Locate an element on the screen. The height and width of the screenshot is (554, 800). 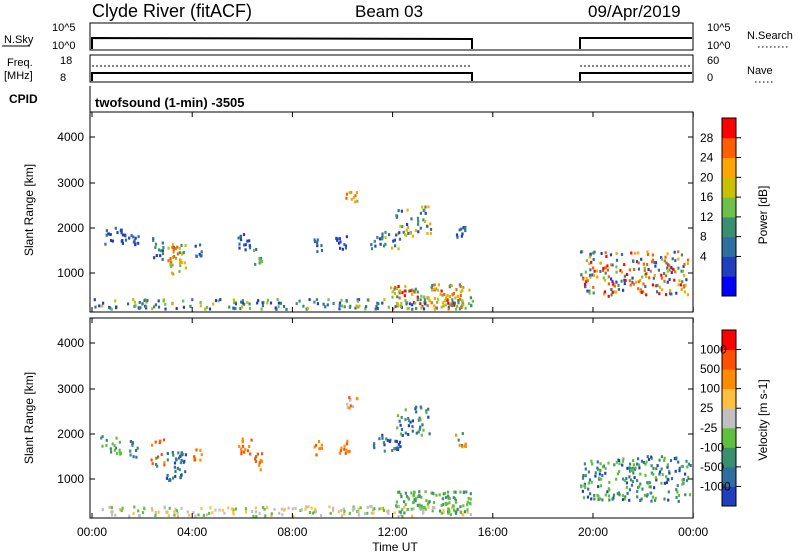
velocity-colorbar-tick-label: -500 is located at coordinates (712, 467).